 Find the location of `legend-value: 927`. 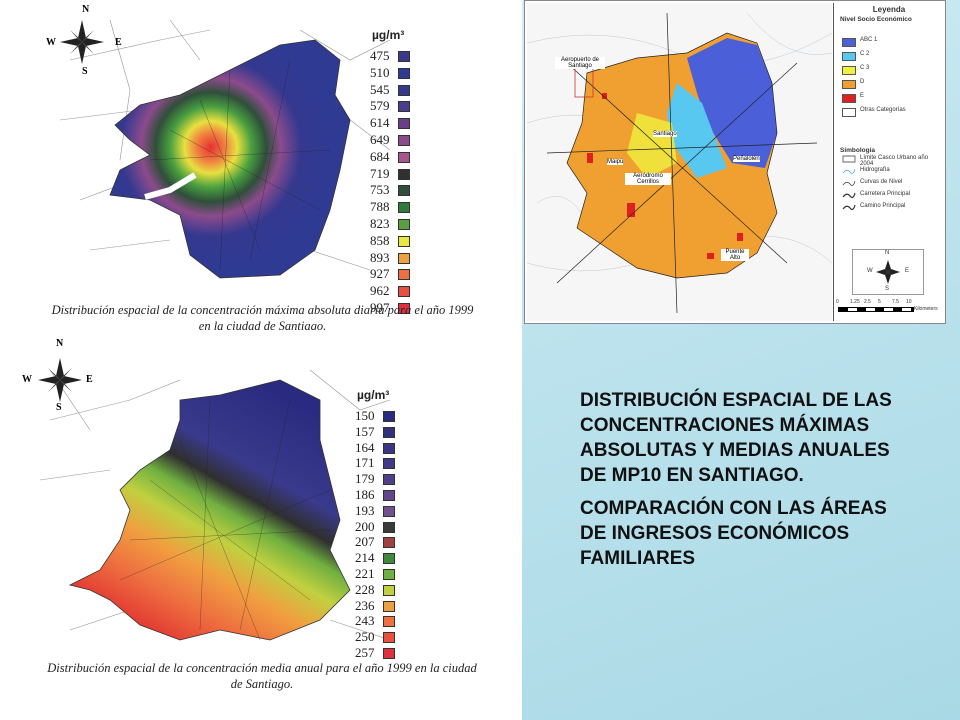

legend-value: 927 is located at coordinates (380, 274).